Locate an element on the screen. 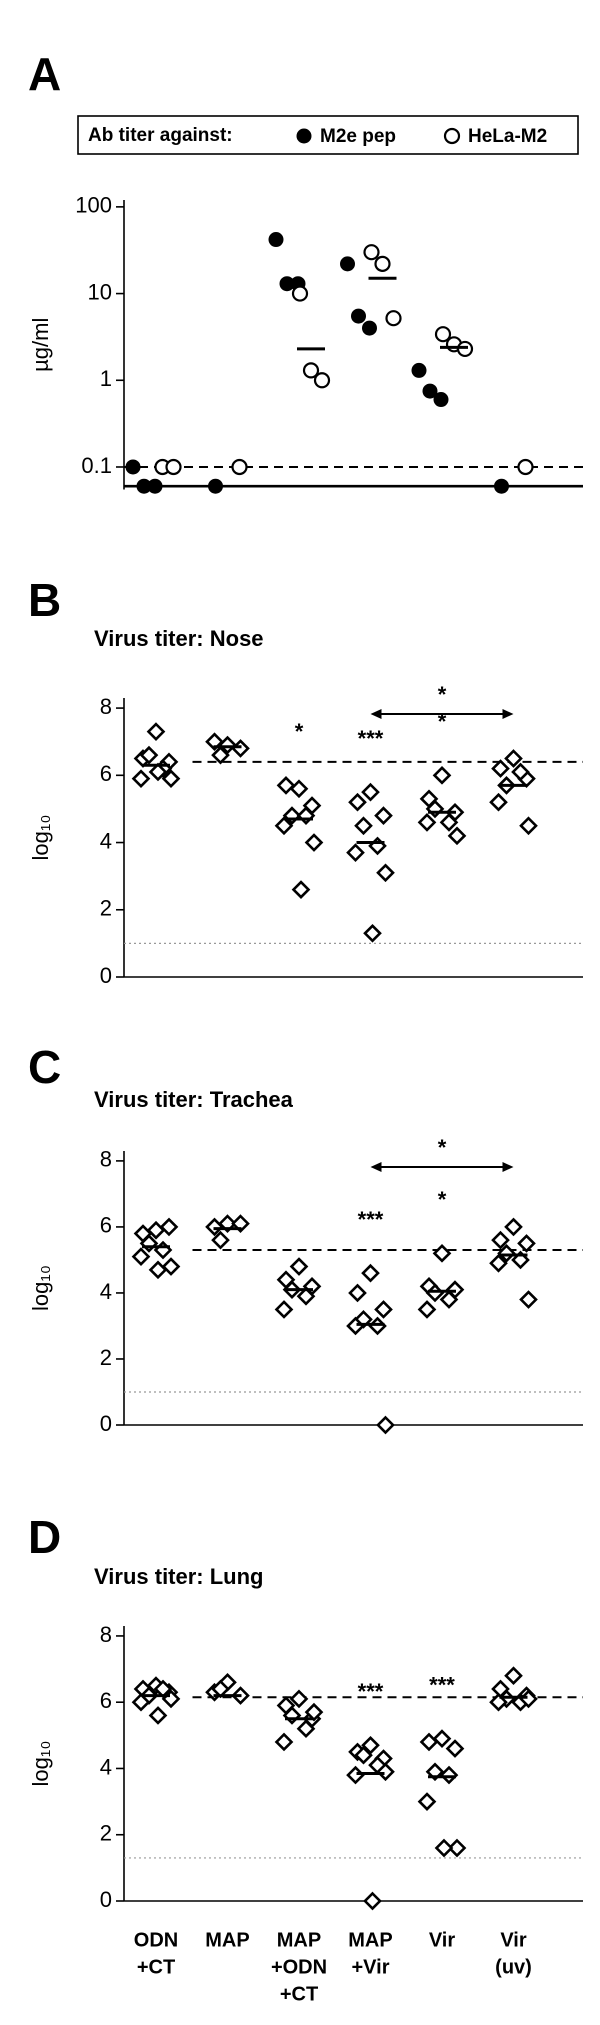 This screenshot has width=600, height=2025. y-tick-label: 0.1 is located at coordinates (96, 465).